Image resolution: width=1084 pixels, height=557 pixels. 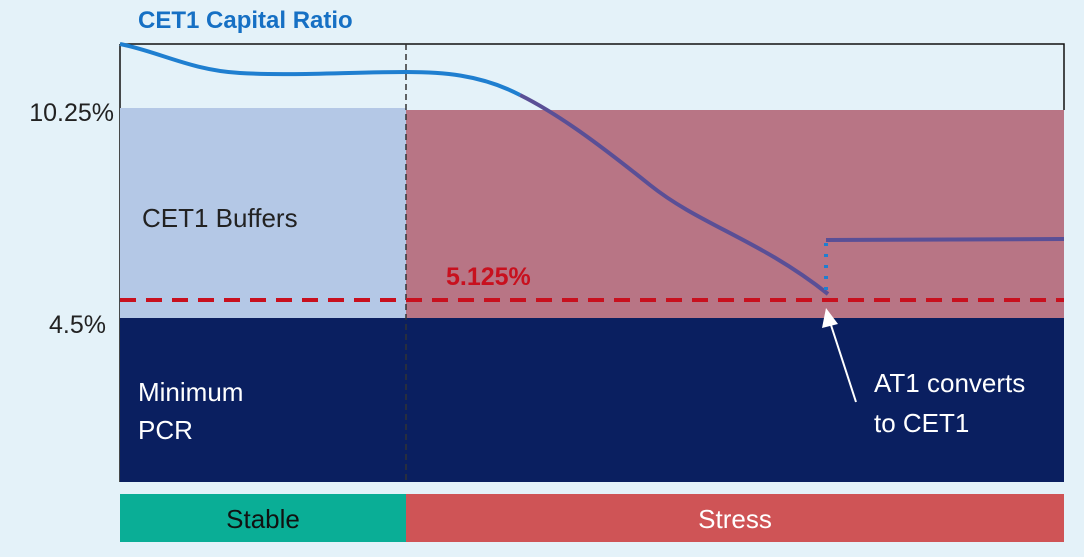 I want to click on annotation-arrowhead, so click(x=830, y=318).